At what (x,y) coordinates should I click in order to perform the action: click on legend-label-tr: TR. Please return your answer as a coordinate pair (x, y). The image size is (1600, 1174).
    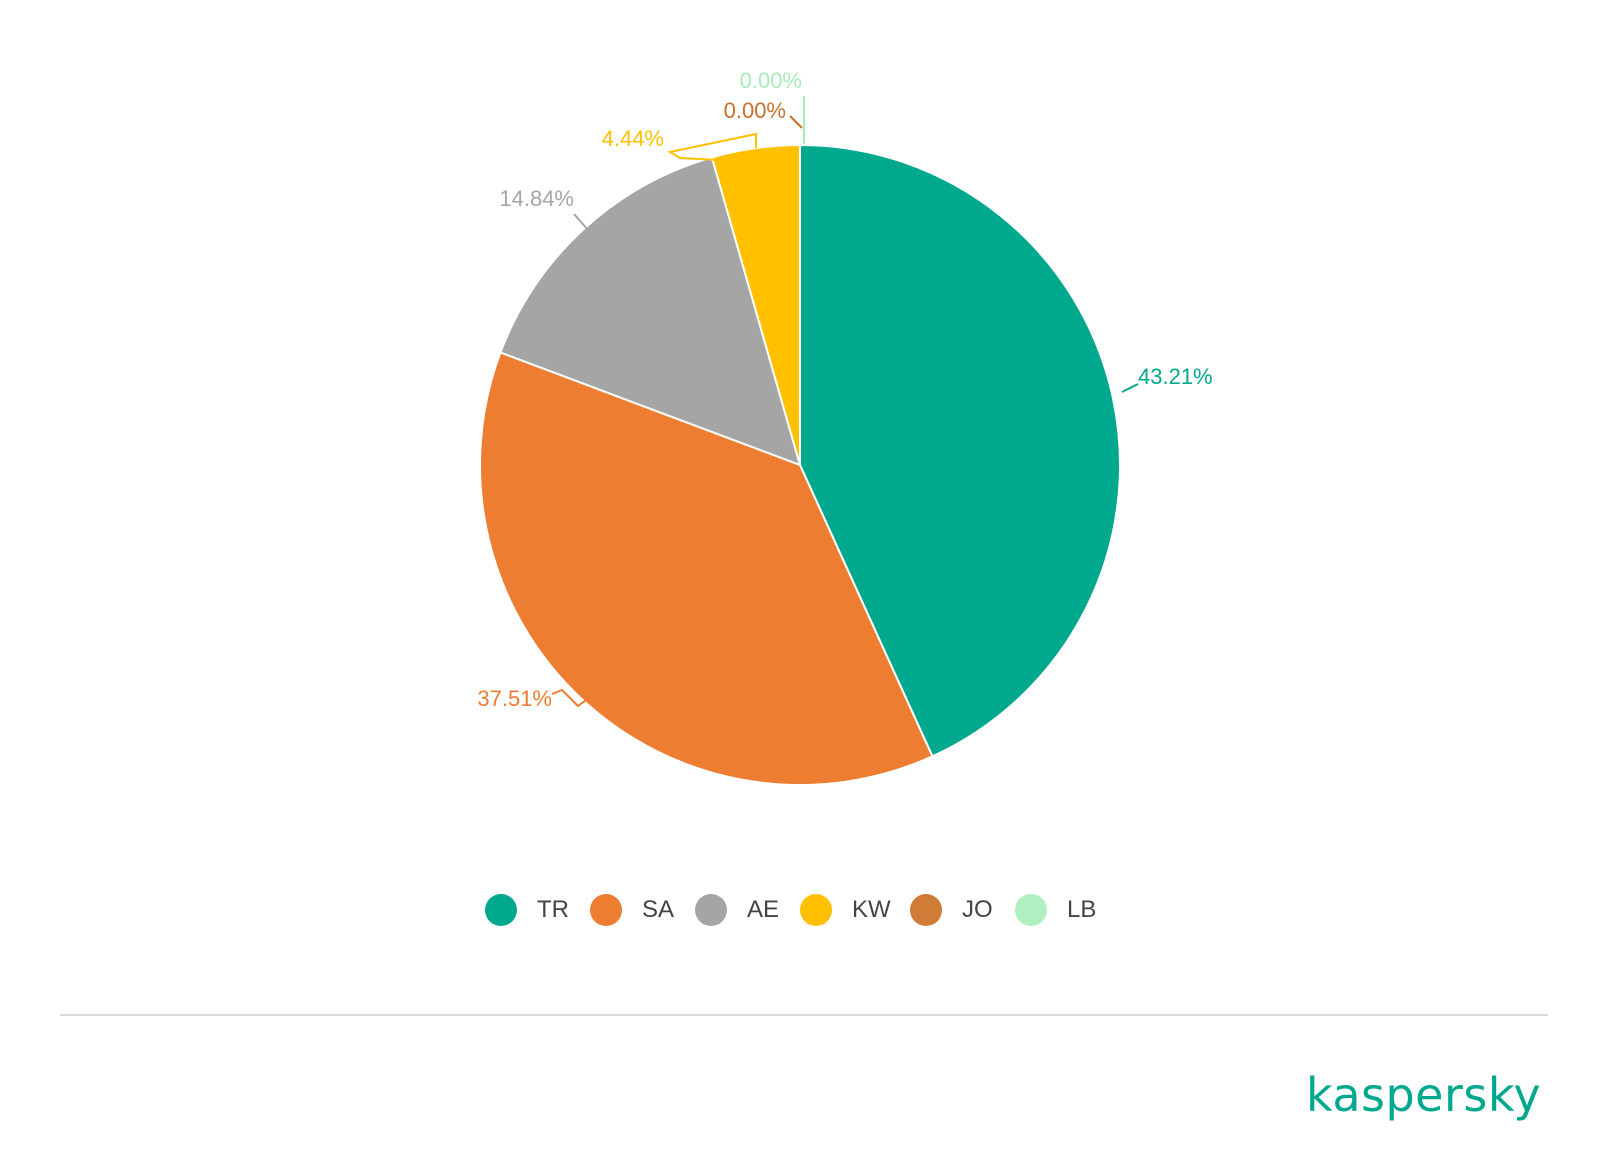
    Looking at the image, I should click on (553, 909).